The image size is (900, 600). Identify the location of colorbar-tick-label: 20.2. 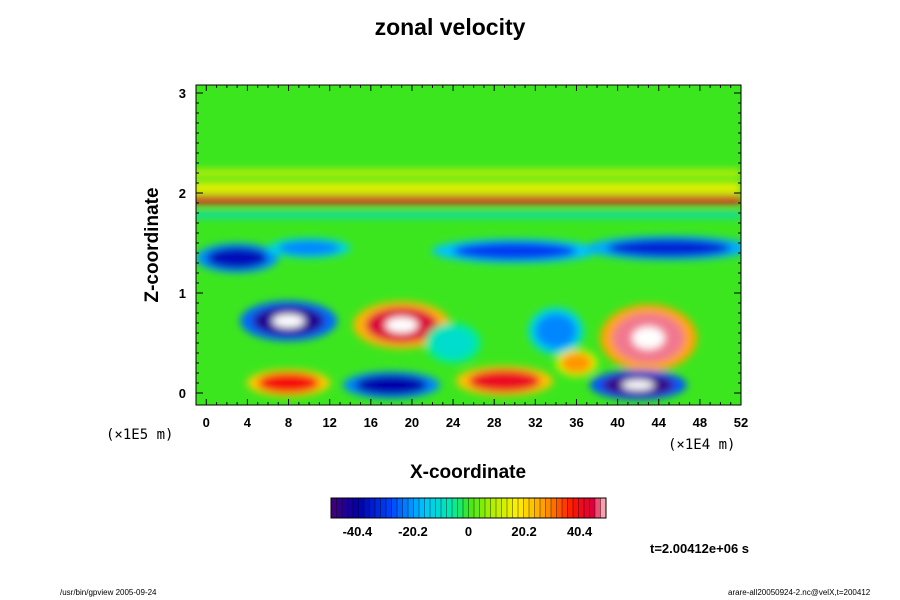
(523, 531).